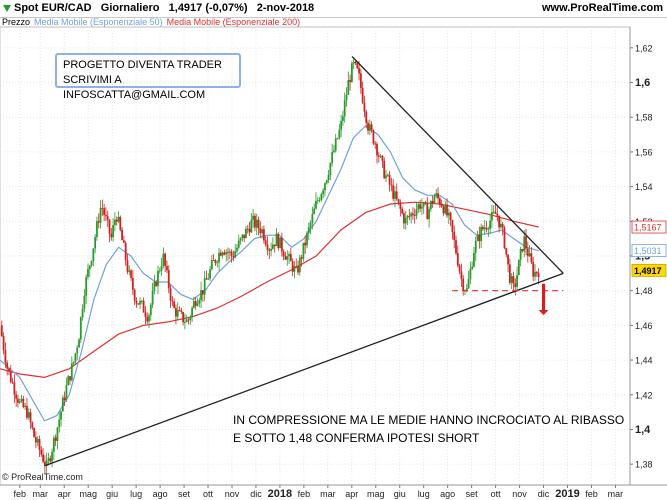 This screenshot has height=500, width=667. I want to click on x-tick-label: feb, so click(304, 494).